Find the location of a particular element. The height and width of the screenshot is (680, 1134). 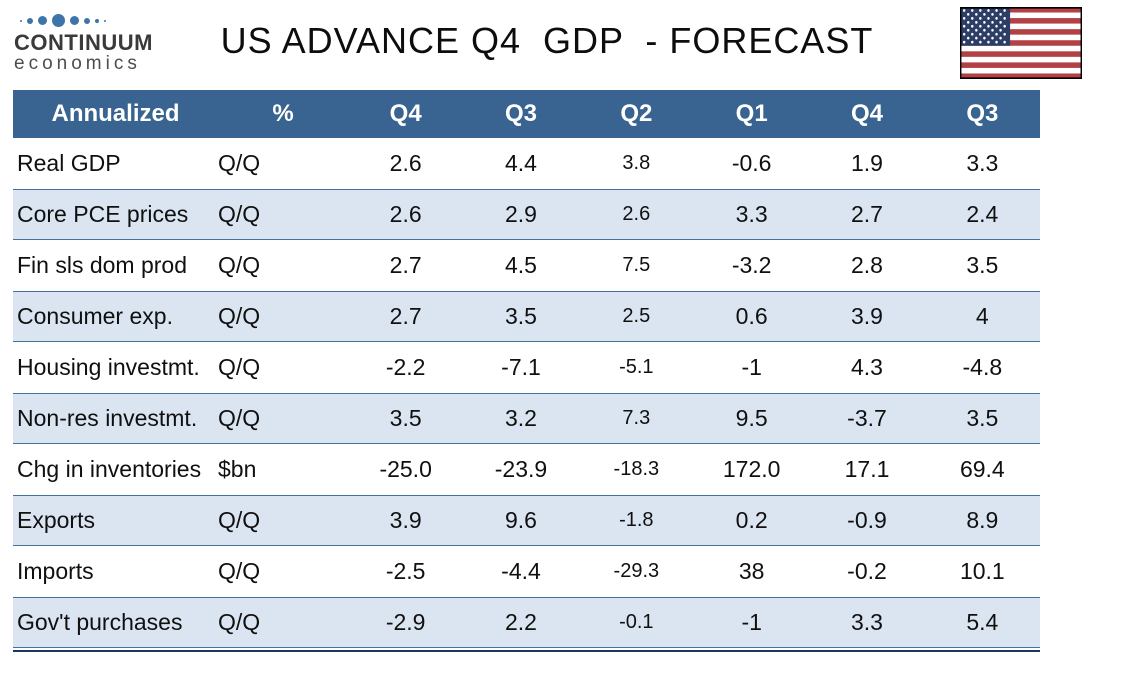

table-row: Fin sls dom prod Q/Q 2.7 4.5 7.5 -3.2 2.8 3.5 is located at coordinates (526, 265).